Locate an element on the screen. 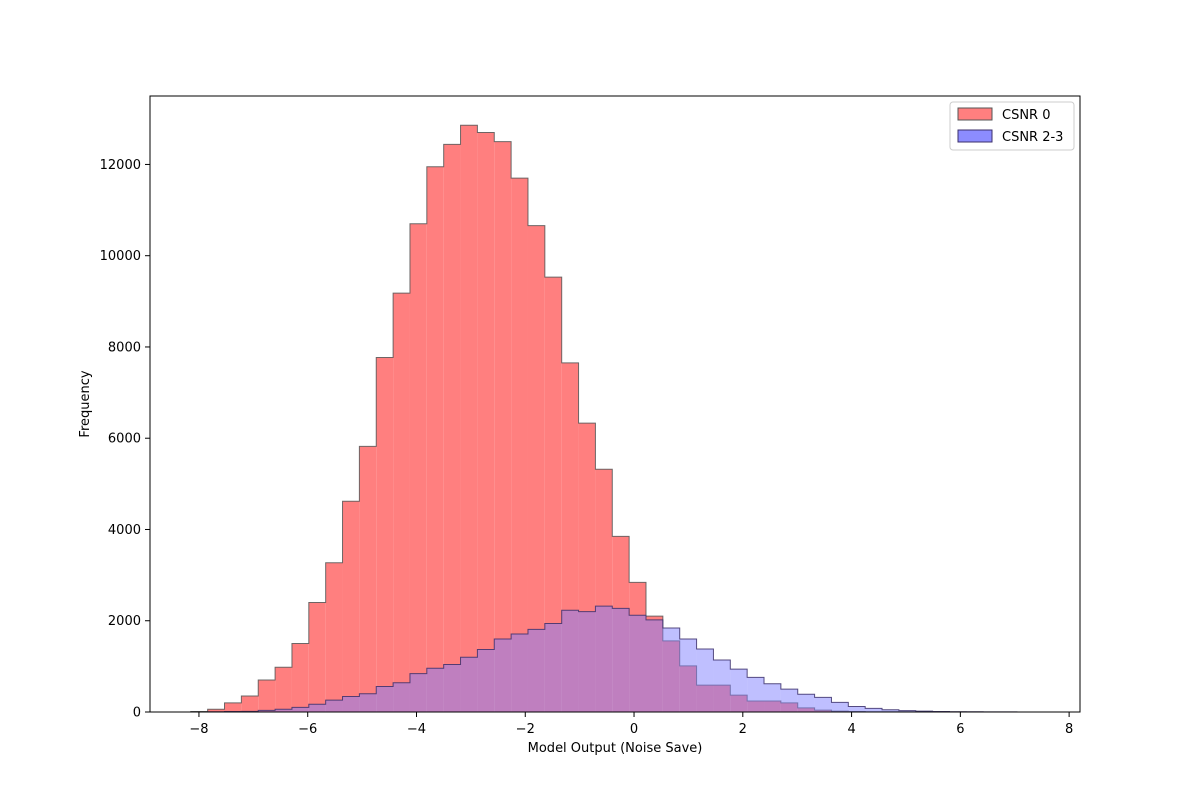 Image resolution: width=1200 pixels, height=800 pixels. y-tick-label: 12000 is located at coordinates (120, 165).